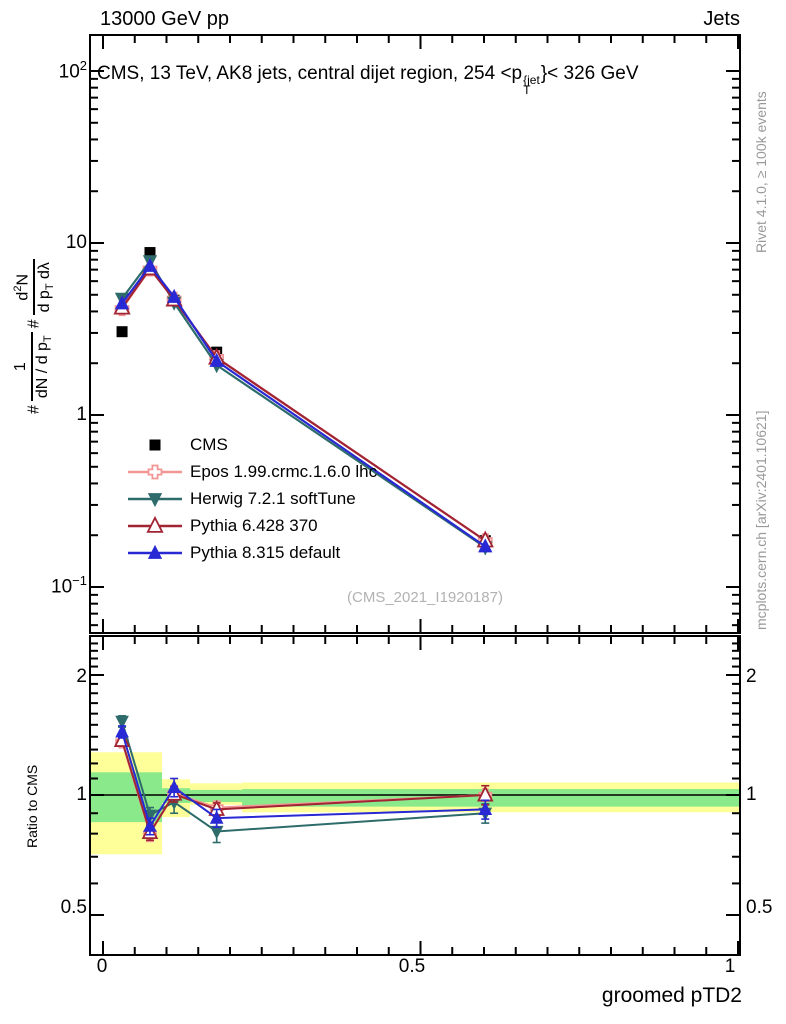 Image resolution: width=786 pixels, height=1024 pixels. Describe the element at coordinates (265, 552) in the screenshot. I see `legend-label-pythia8: Pythia 8.315 default` at that location.